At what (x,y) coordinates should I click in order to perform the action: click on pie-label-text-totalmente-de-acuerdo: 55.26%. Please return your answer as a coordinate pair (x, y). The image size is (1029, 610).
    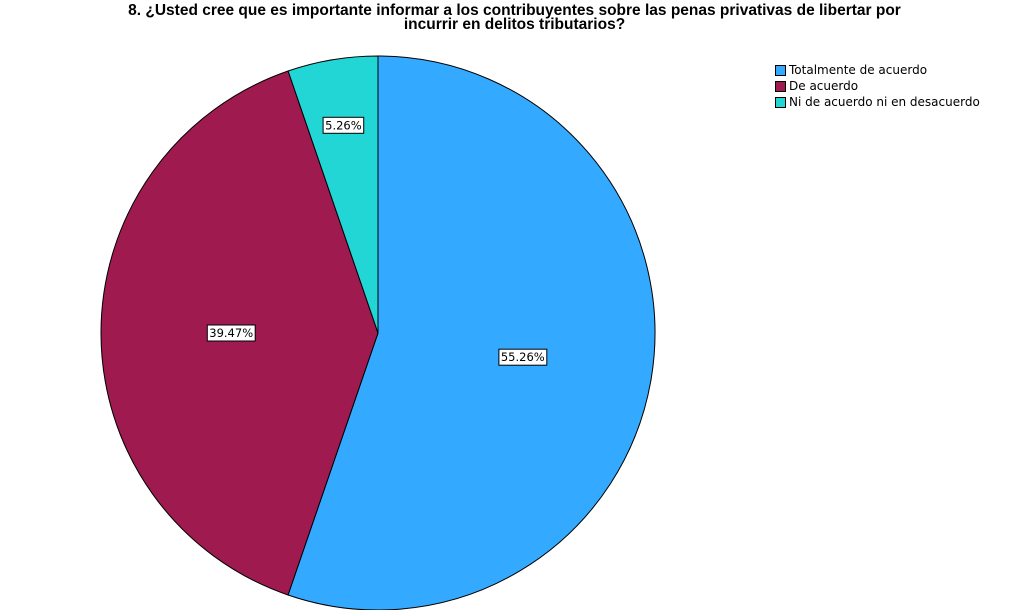
    Looking at the image, I should click on (523, 357).